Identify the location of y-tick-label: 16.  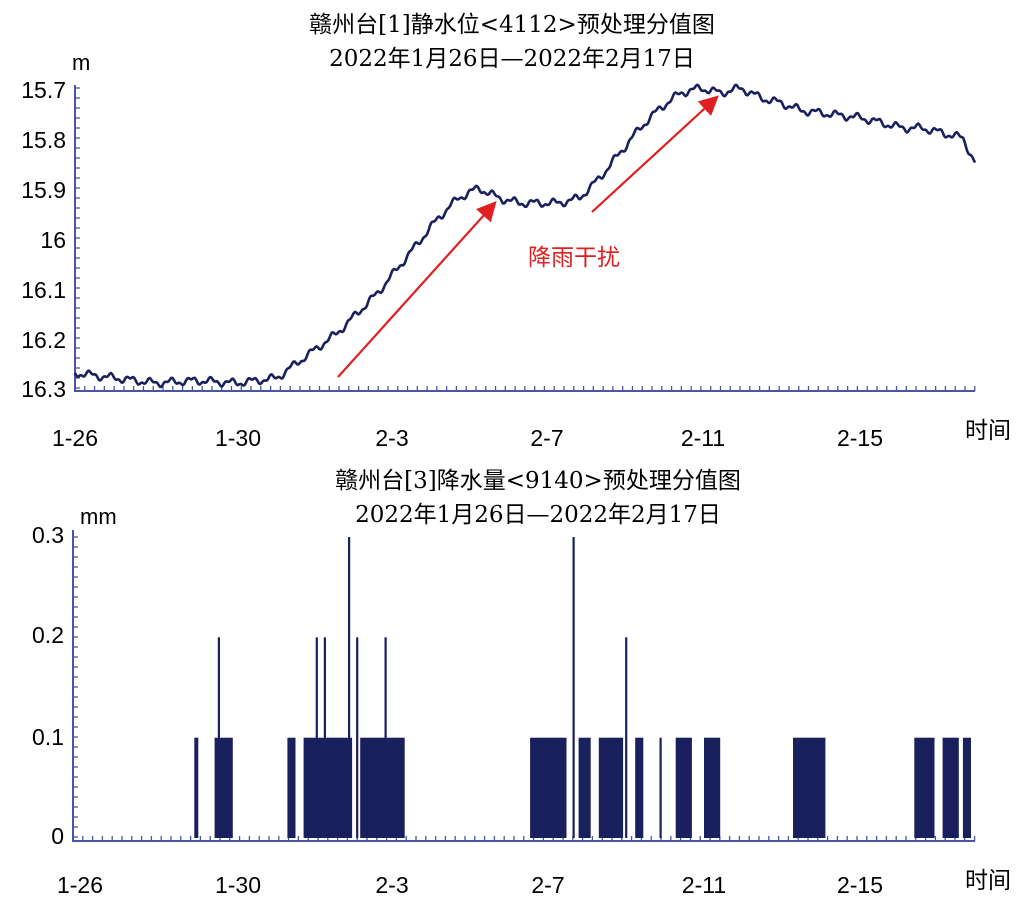
(53, 240).